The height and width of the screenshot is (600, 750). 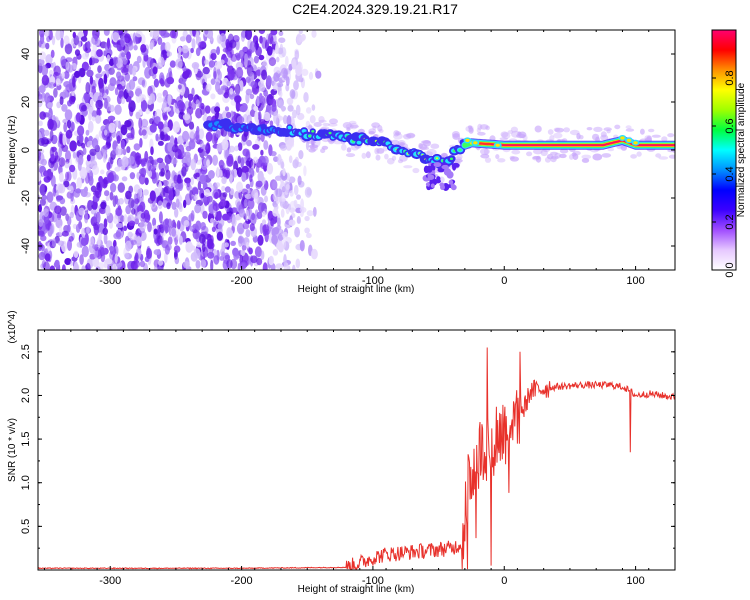 I want to click on snr-xtick-label-3: 0, so click(x=504, y=581).